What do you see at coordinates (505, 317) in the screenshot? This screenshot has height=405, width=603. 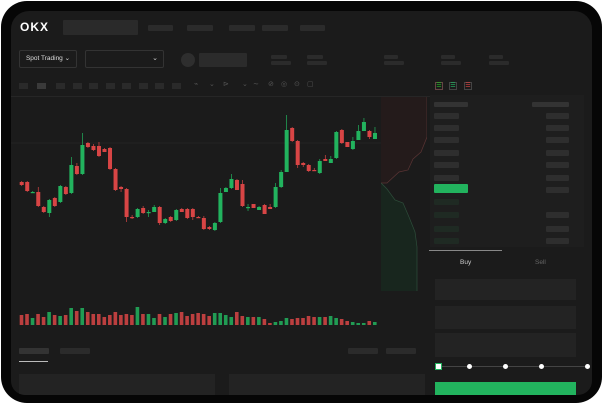 I see `amount-input` at bounding box center [505, 317].